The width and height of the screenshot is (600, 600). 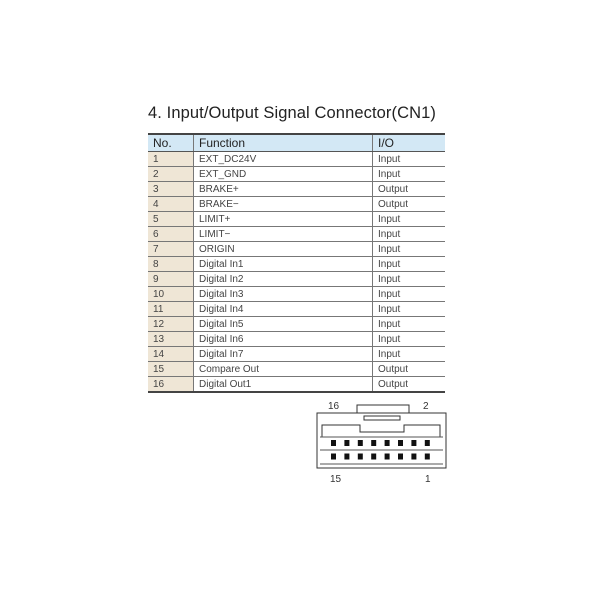 I want to click on table-row: 5 LIMIT+ Input, so click(x=296, y=219).